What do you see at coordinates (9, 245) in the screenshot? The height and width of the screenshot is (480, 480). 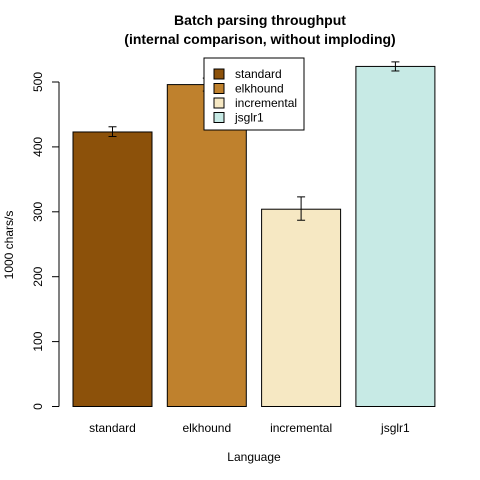 I see `y-axis-label: 1000 chars/s` at bounding box center [9, 245].